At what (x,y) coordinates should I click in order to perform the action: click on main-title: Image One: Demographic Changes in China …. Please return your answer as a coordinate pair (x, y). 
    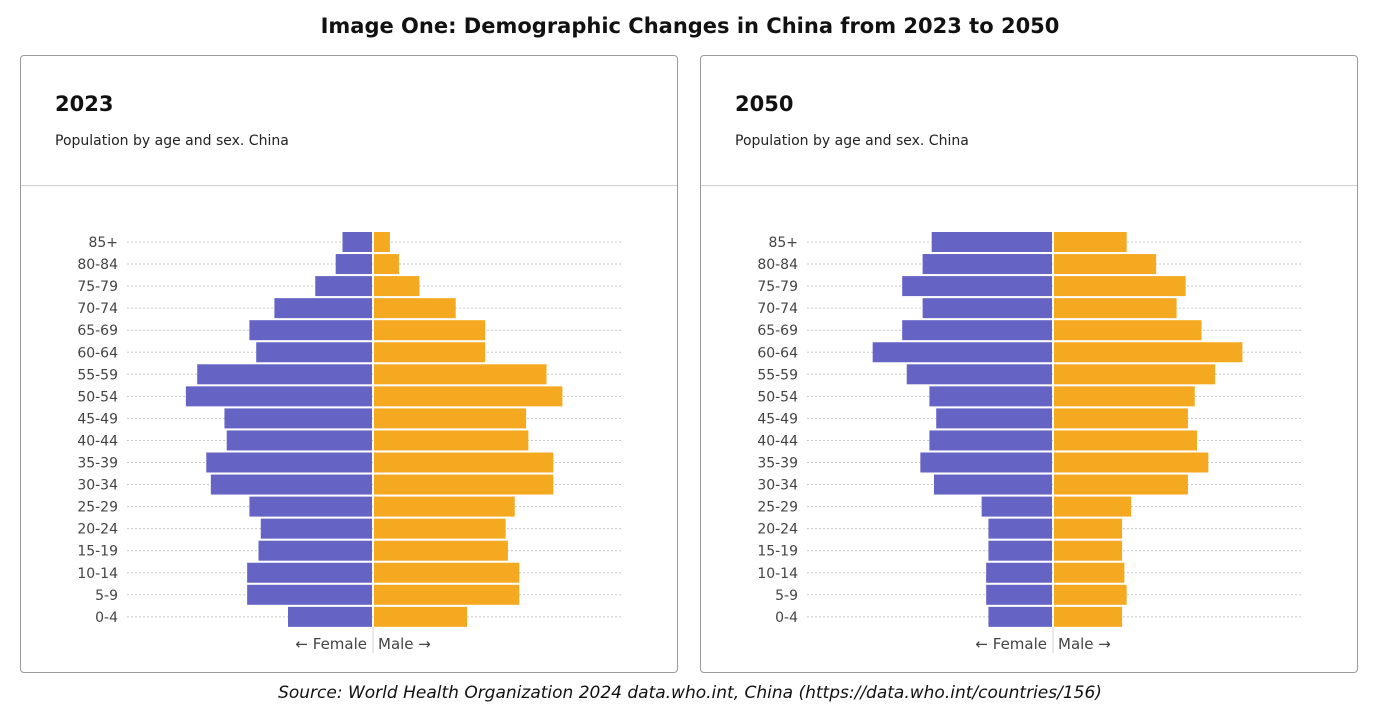
    Looking at the image, I should click on (690, 26).